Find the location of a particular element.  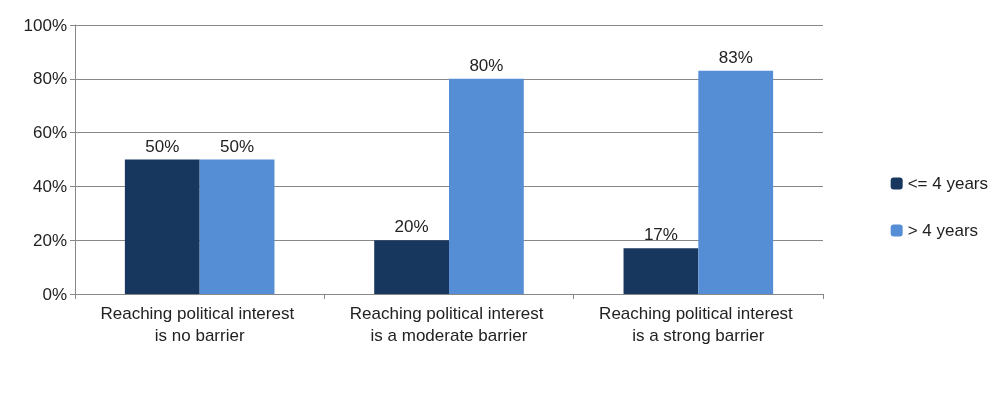

data-label: 80% is located at coordinates (486, 65).